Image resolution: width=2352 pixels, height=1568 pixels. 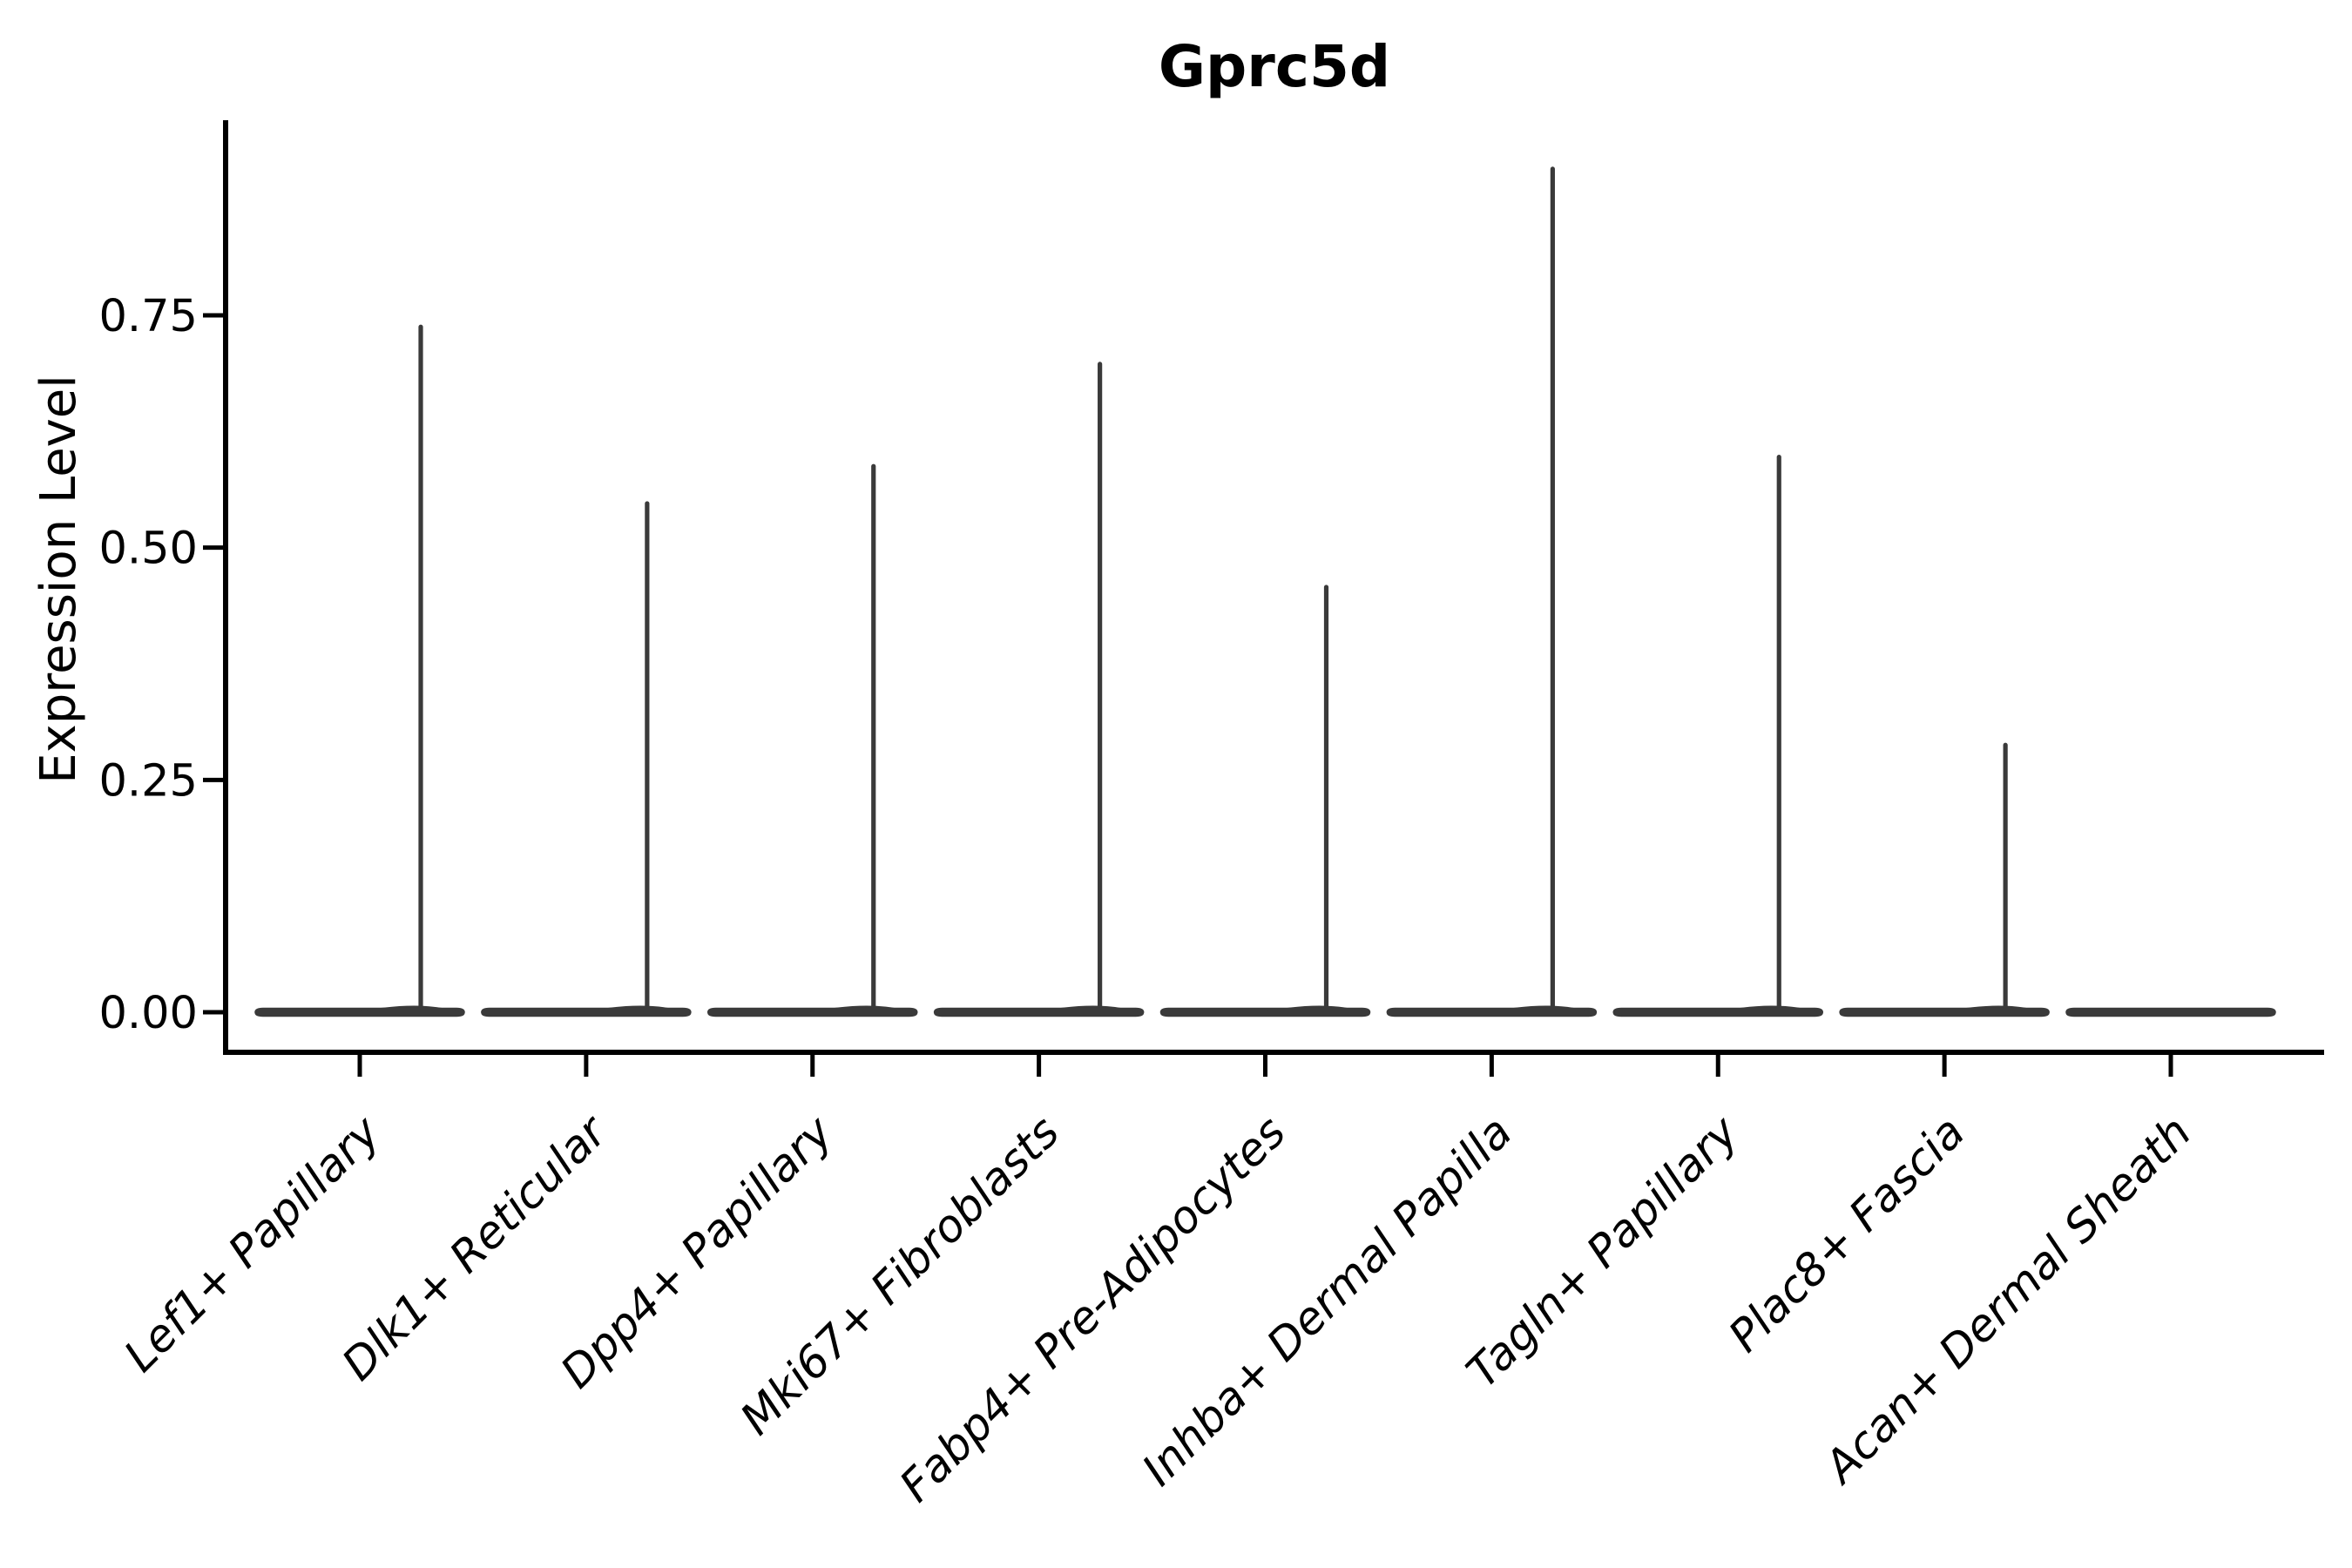 What do you see at coordinates (148, 781) in the screenshot?
I see `y-tick-label: 0.25` at bounding box center [148, 781].